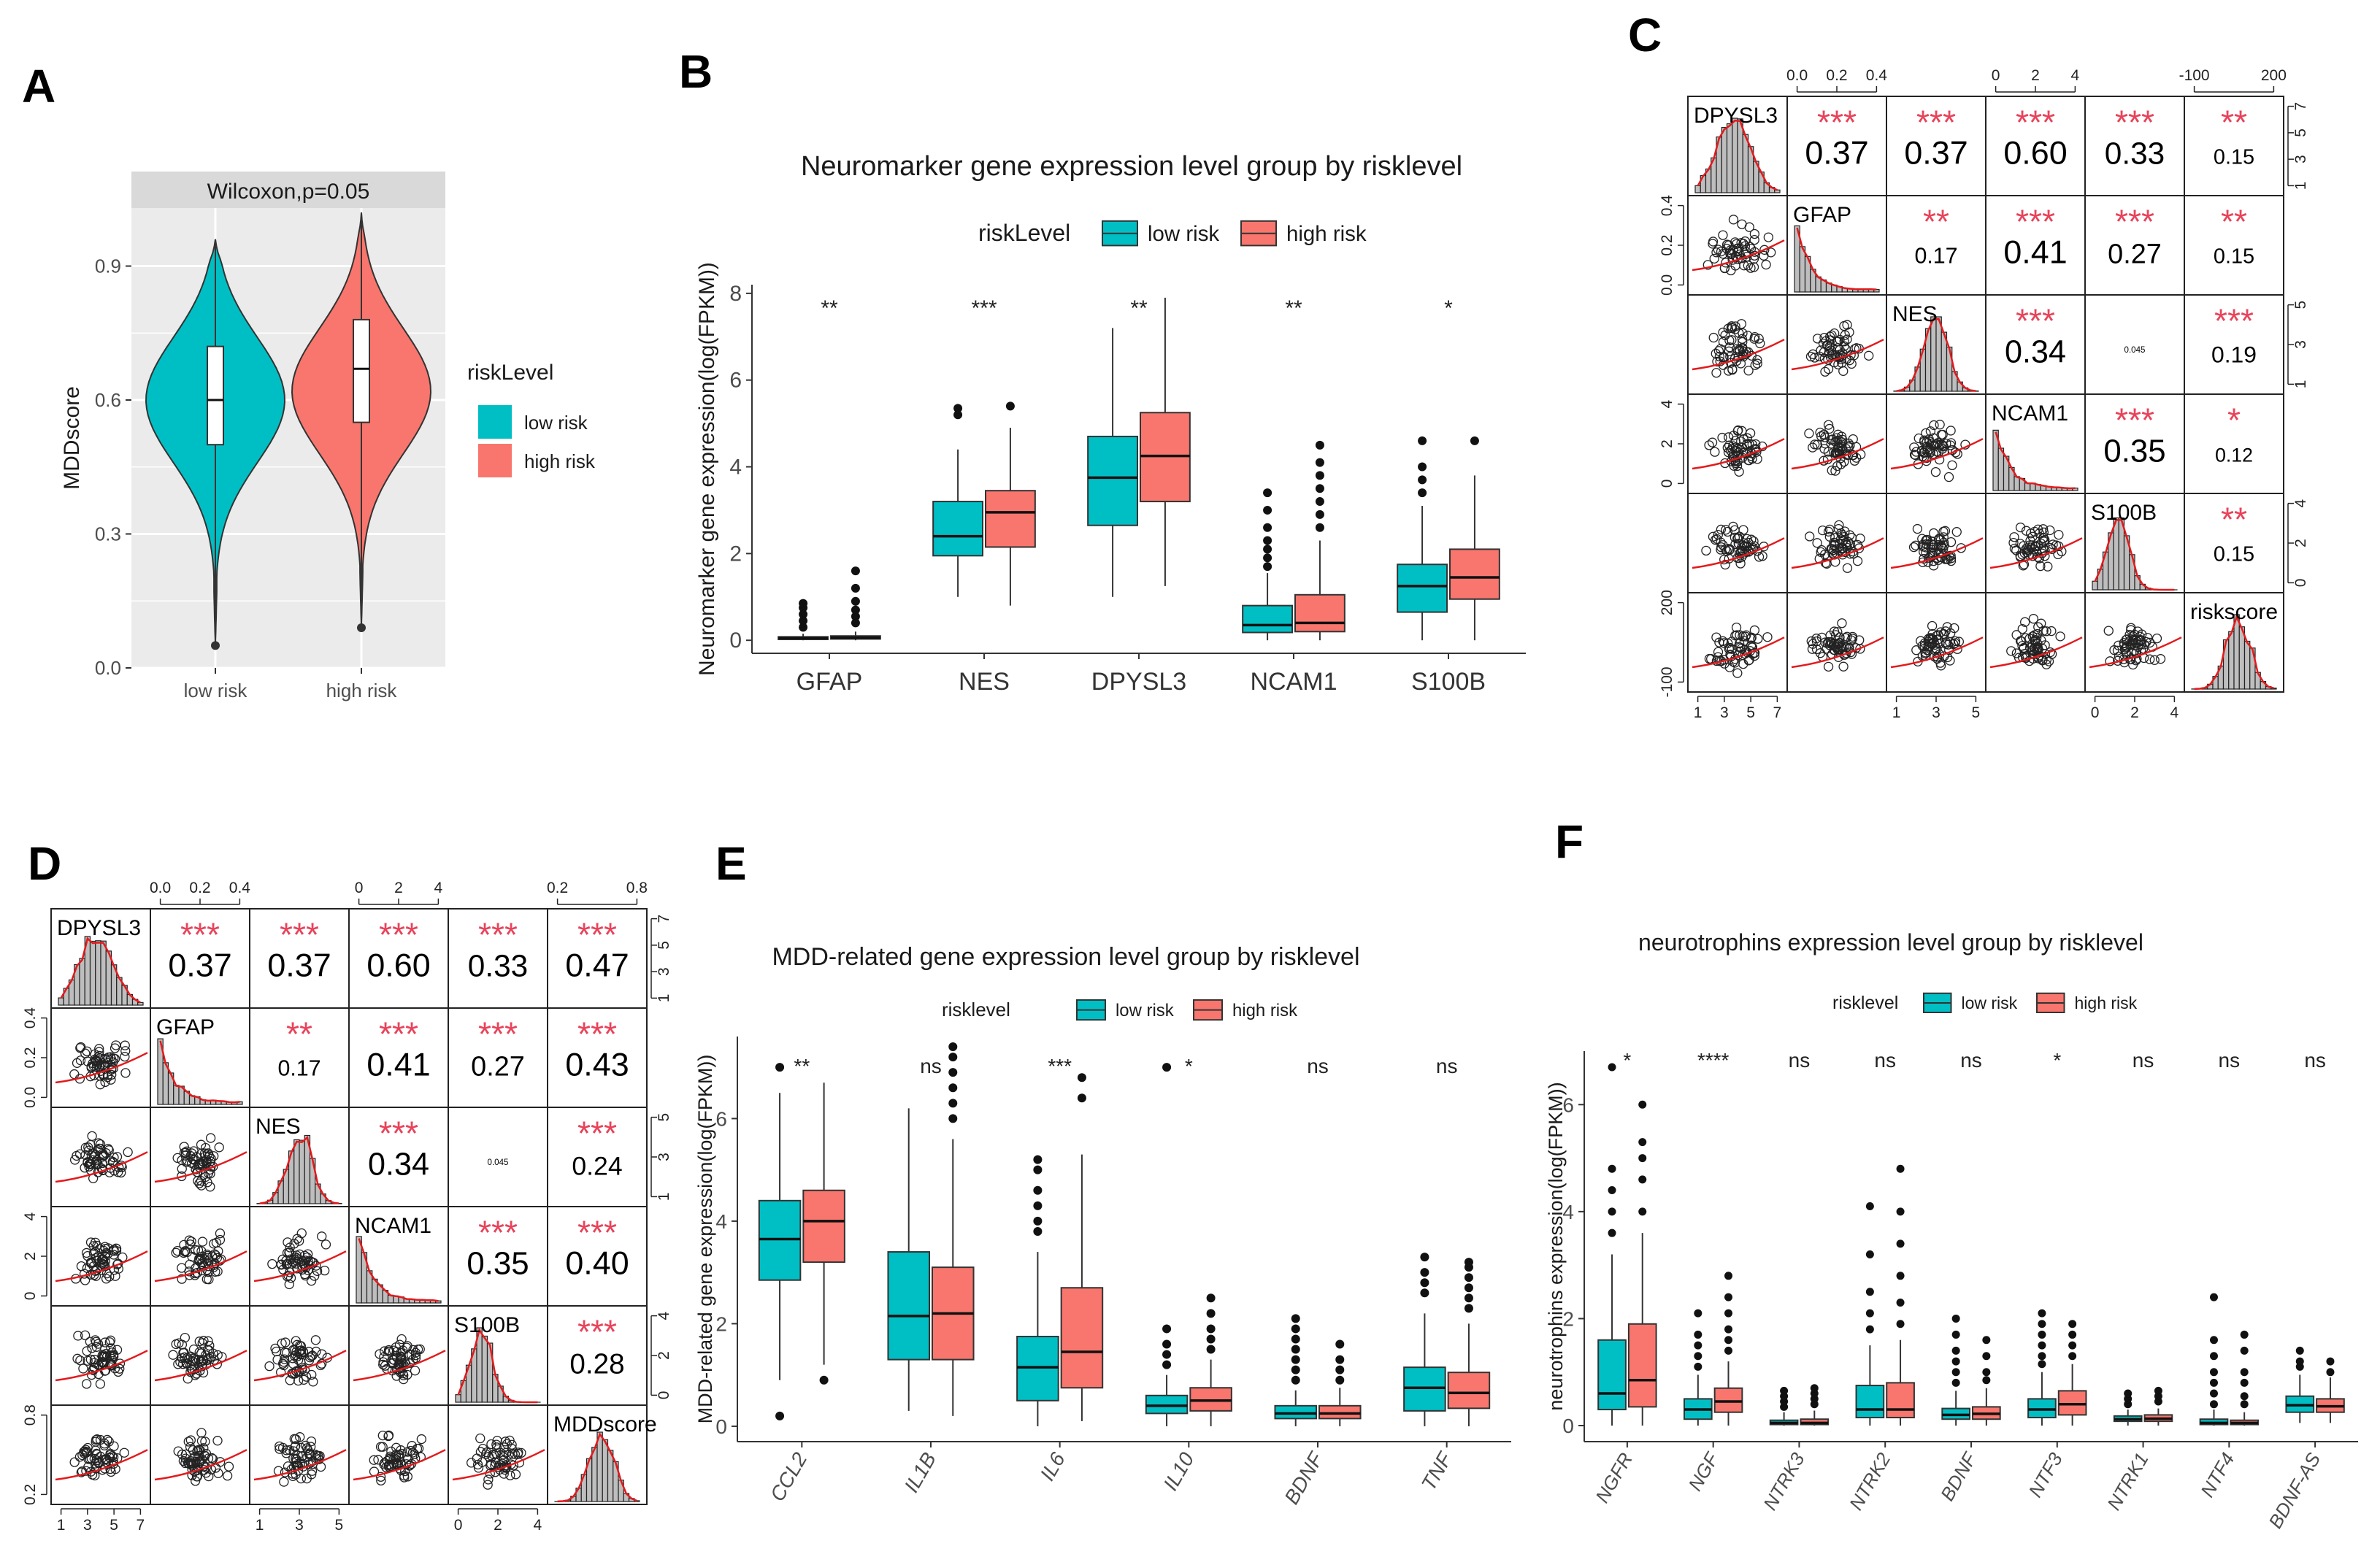 The width and height of the screenshot is (2380, 1565). What do you see at coordinates (31, 1415) in the screenshot?
I see `tick-label: 0.8` at bounding box center [31, 1415].